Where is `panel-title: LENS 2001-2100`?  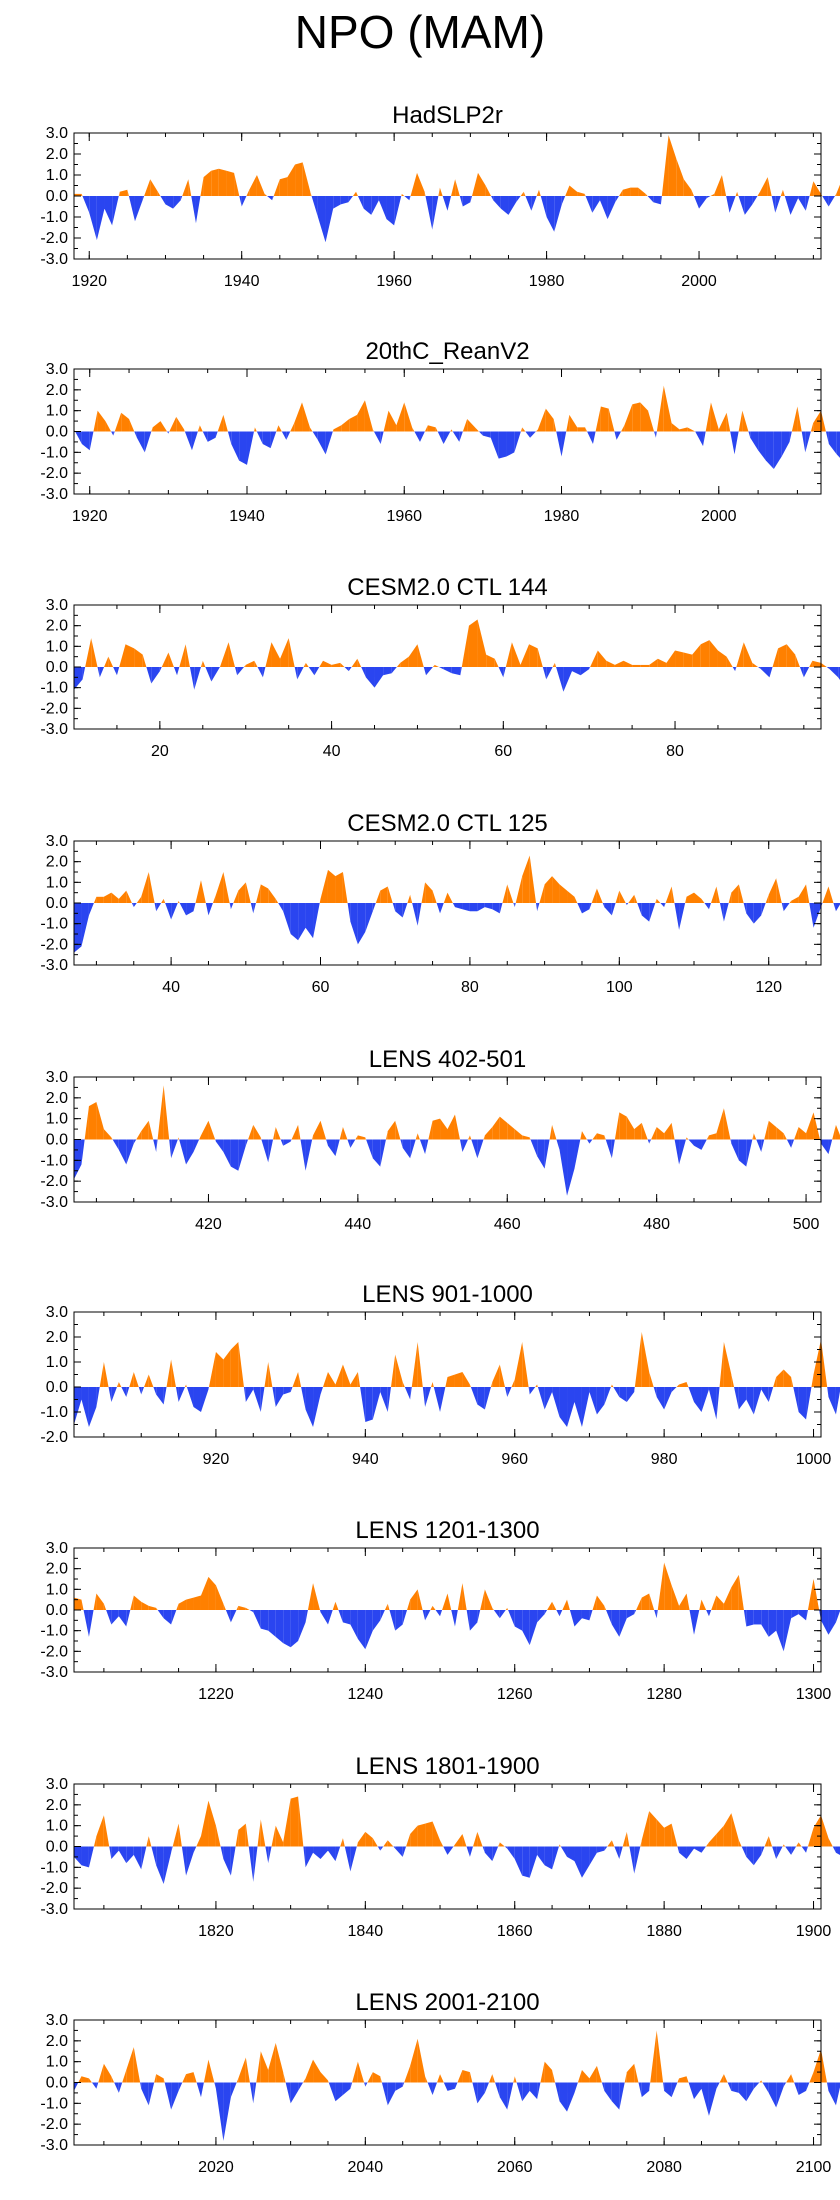 panel-title: LENS 2001-2100 is located at coordinates (447, 2002).